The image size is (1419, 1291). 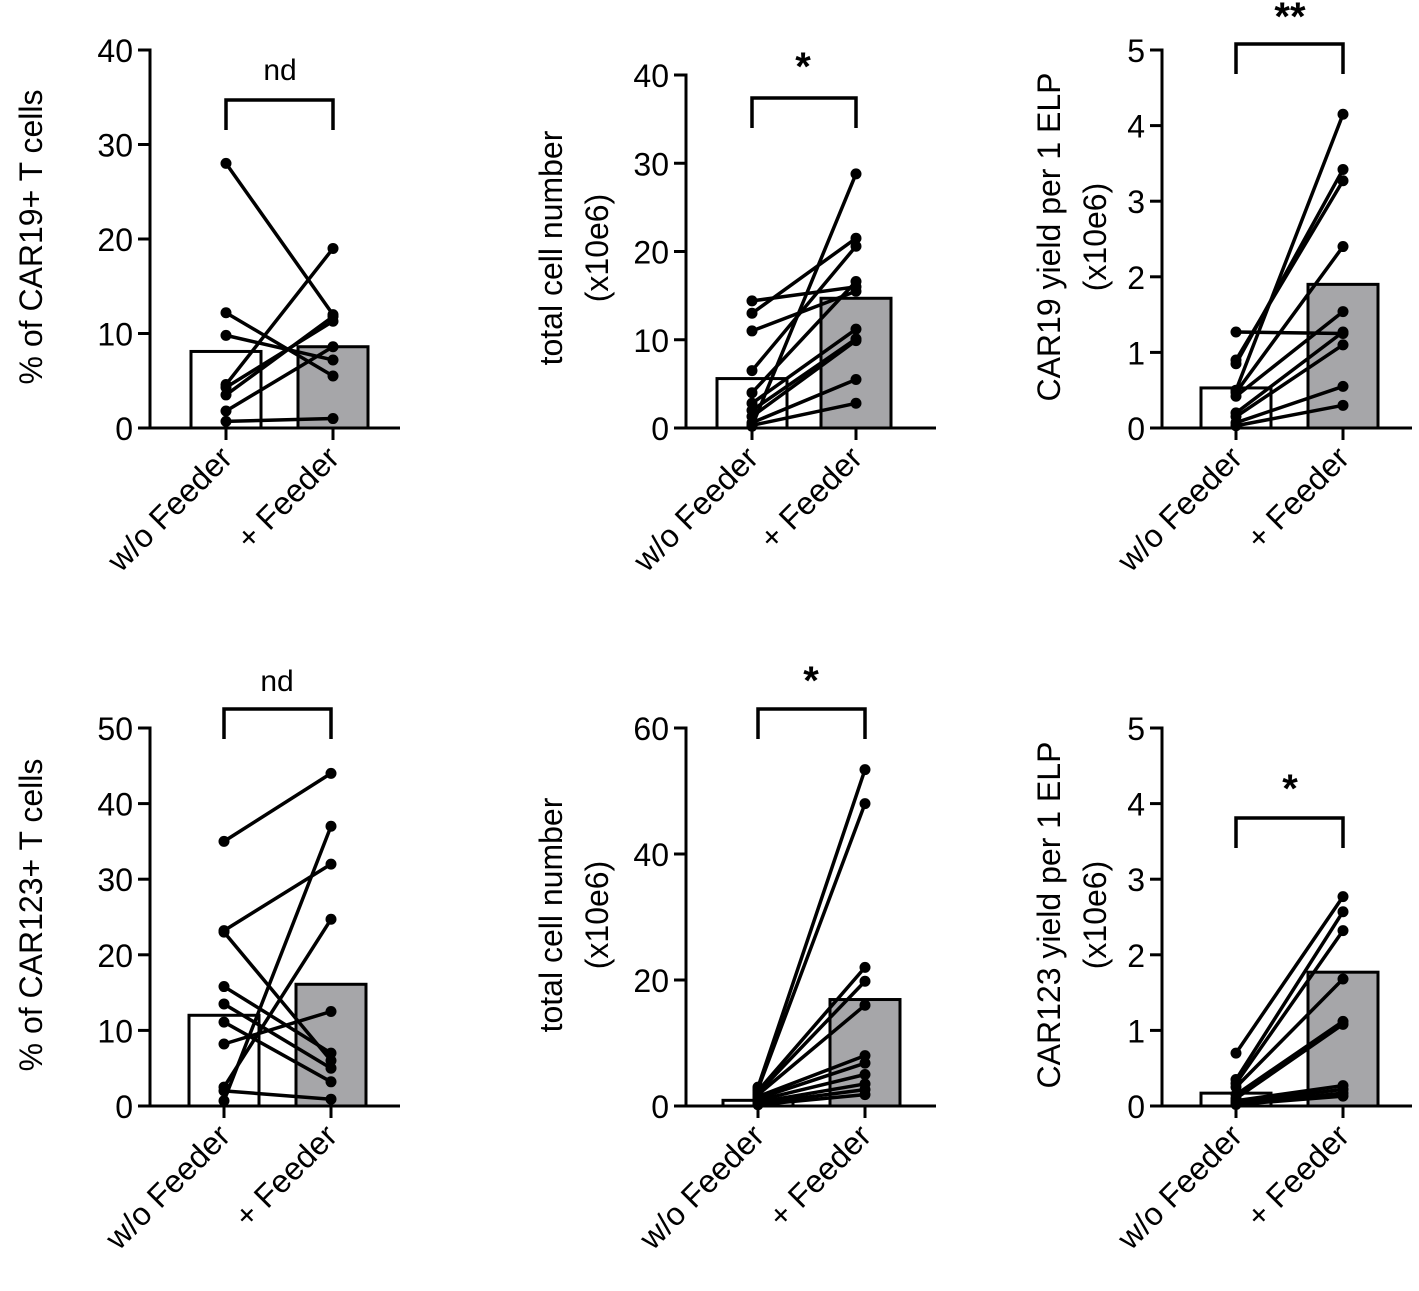 I want to click on bar-without-feeder, so click(x=224, y=1060).